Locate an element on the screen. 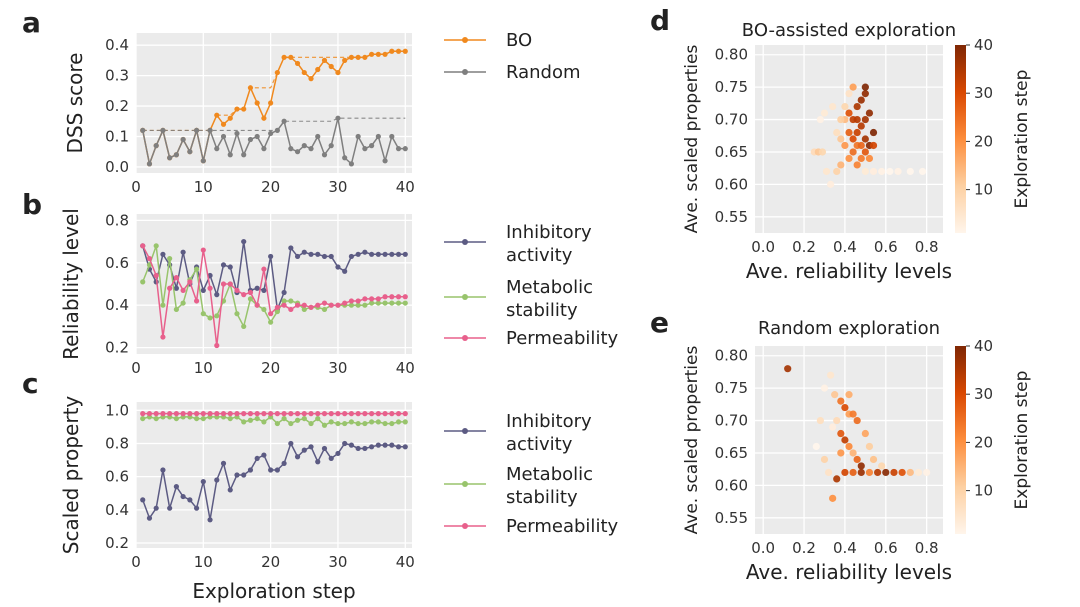  x-tick-label: 0.8 is located at coordinates (927, 548).